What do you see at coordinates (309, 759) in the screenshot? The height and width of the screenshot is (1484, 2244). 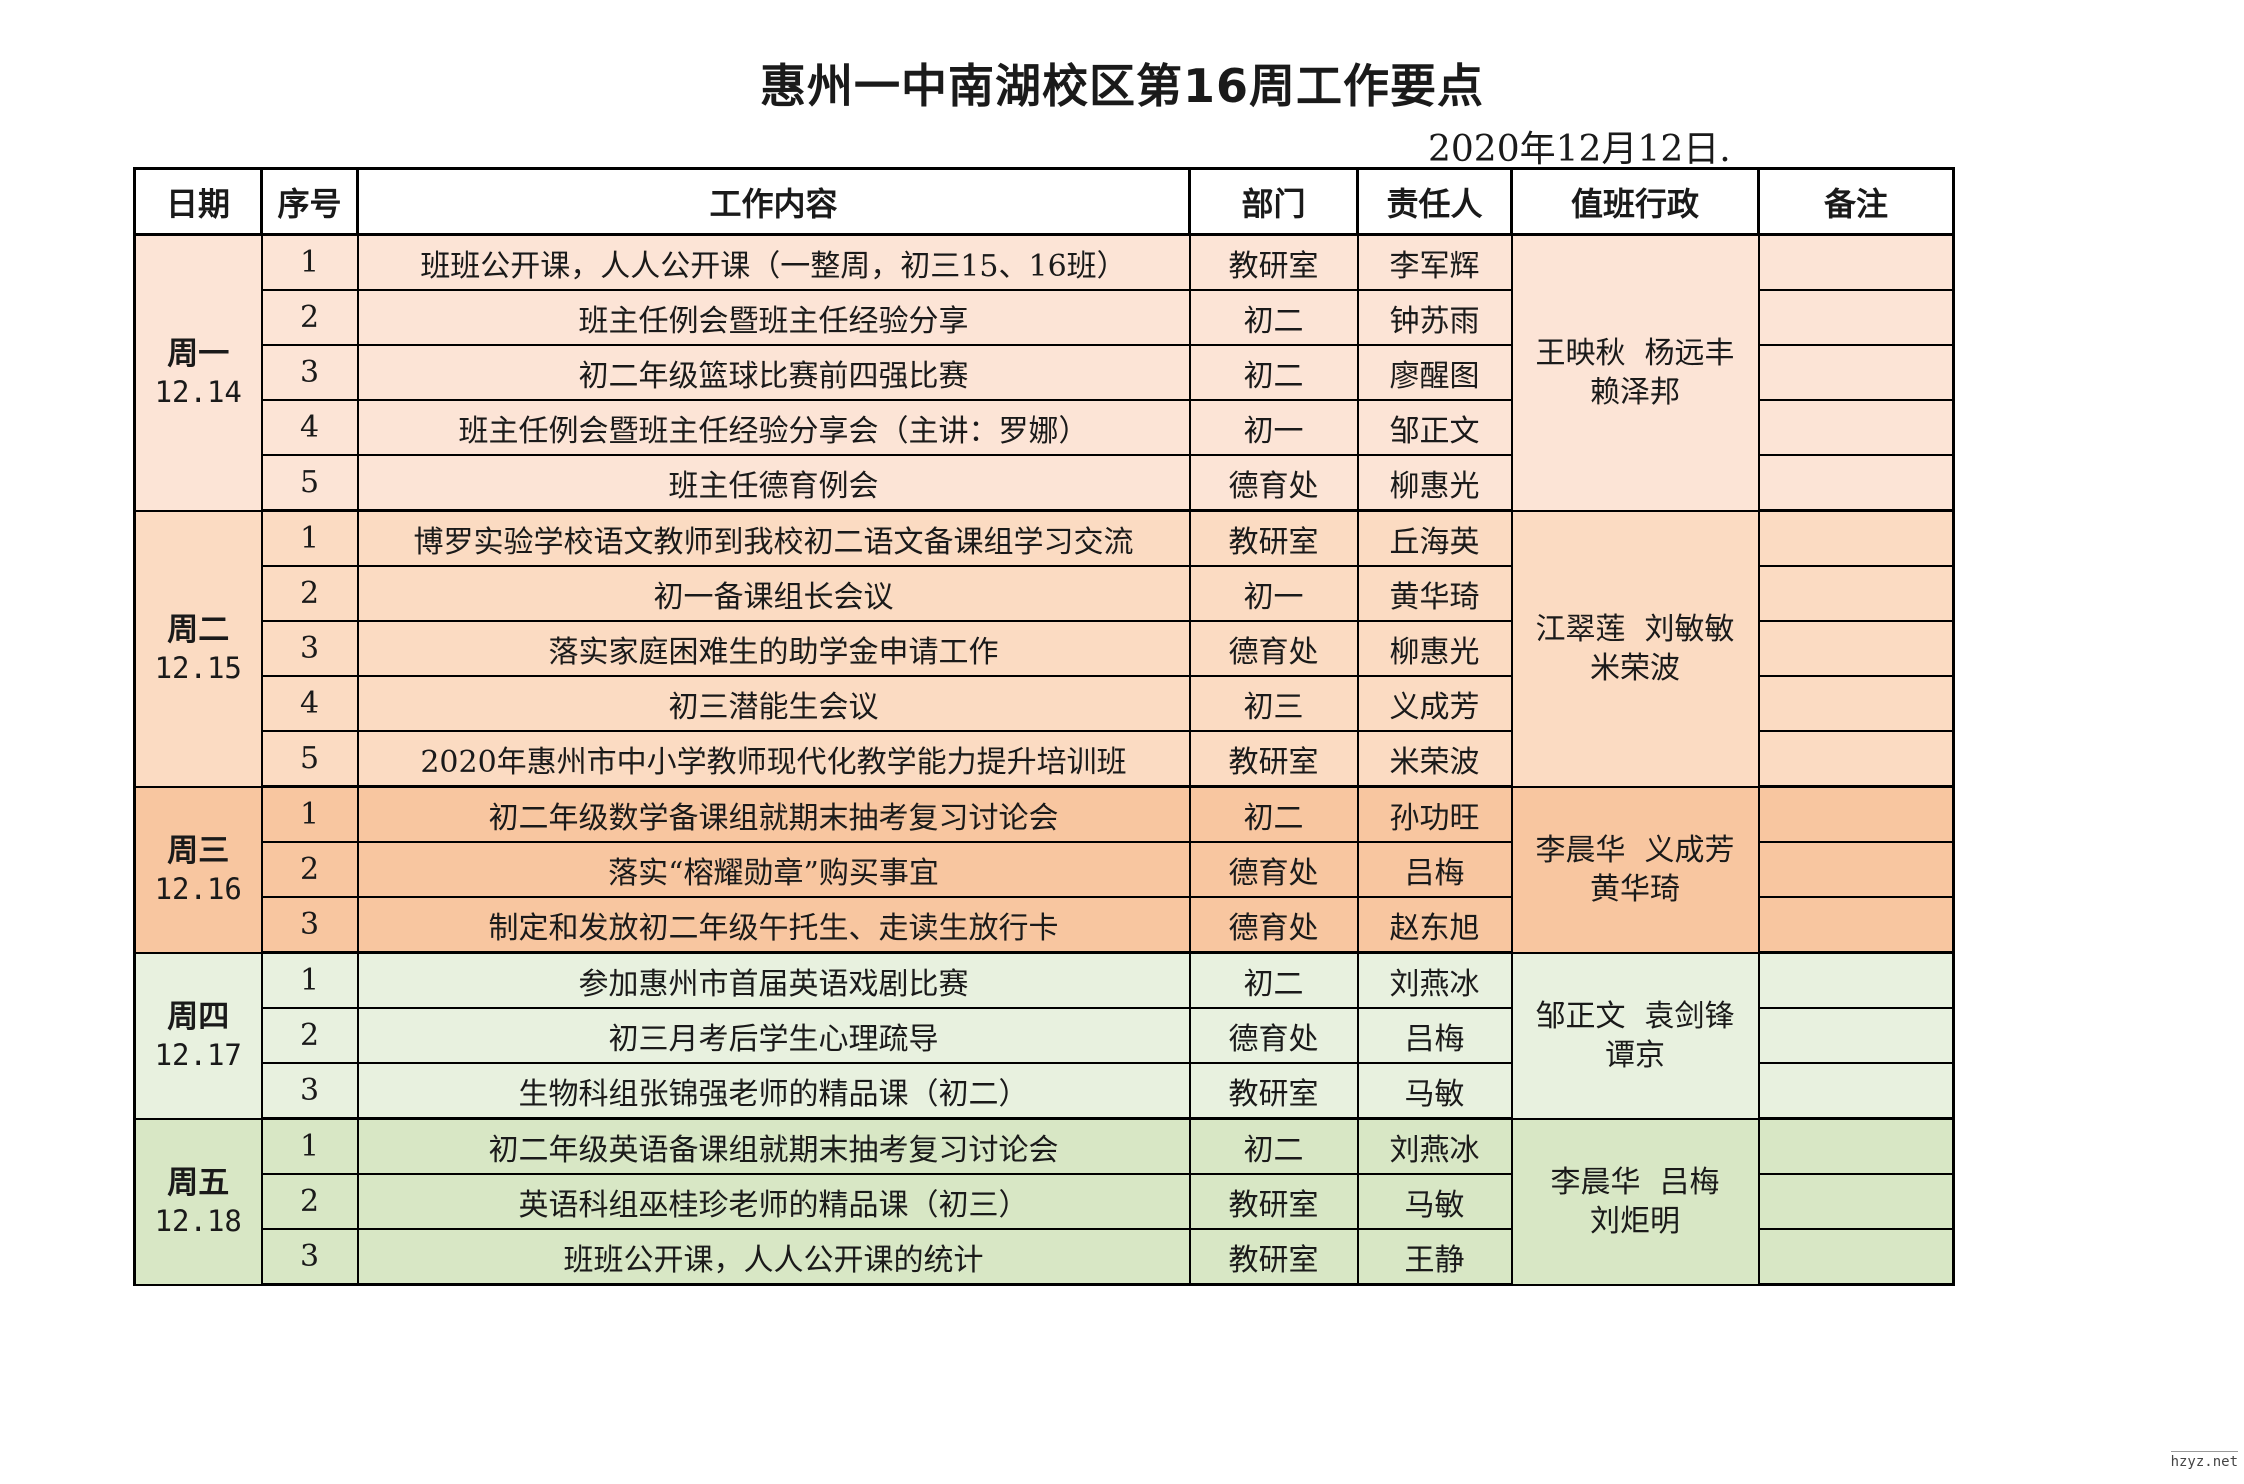 I see `seq-cell: 5` at bounding box center [309, 759].